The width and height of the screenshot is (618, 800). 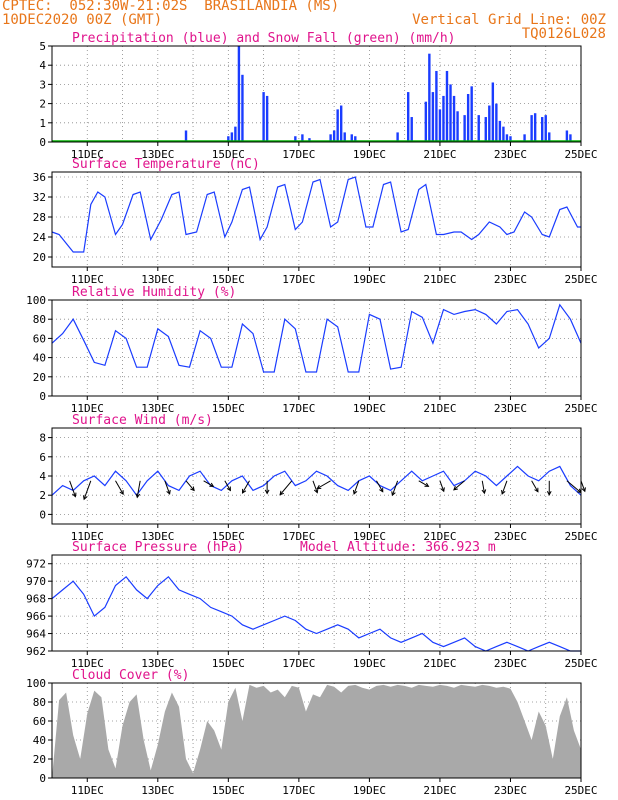 I want to click on y-tick-label: 80, so click(x=39, y=702).